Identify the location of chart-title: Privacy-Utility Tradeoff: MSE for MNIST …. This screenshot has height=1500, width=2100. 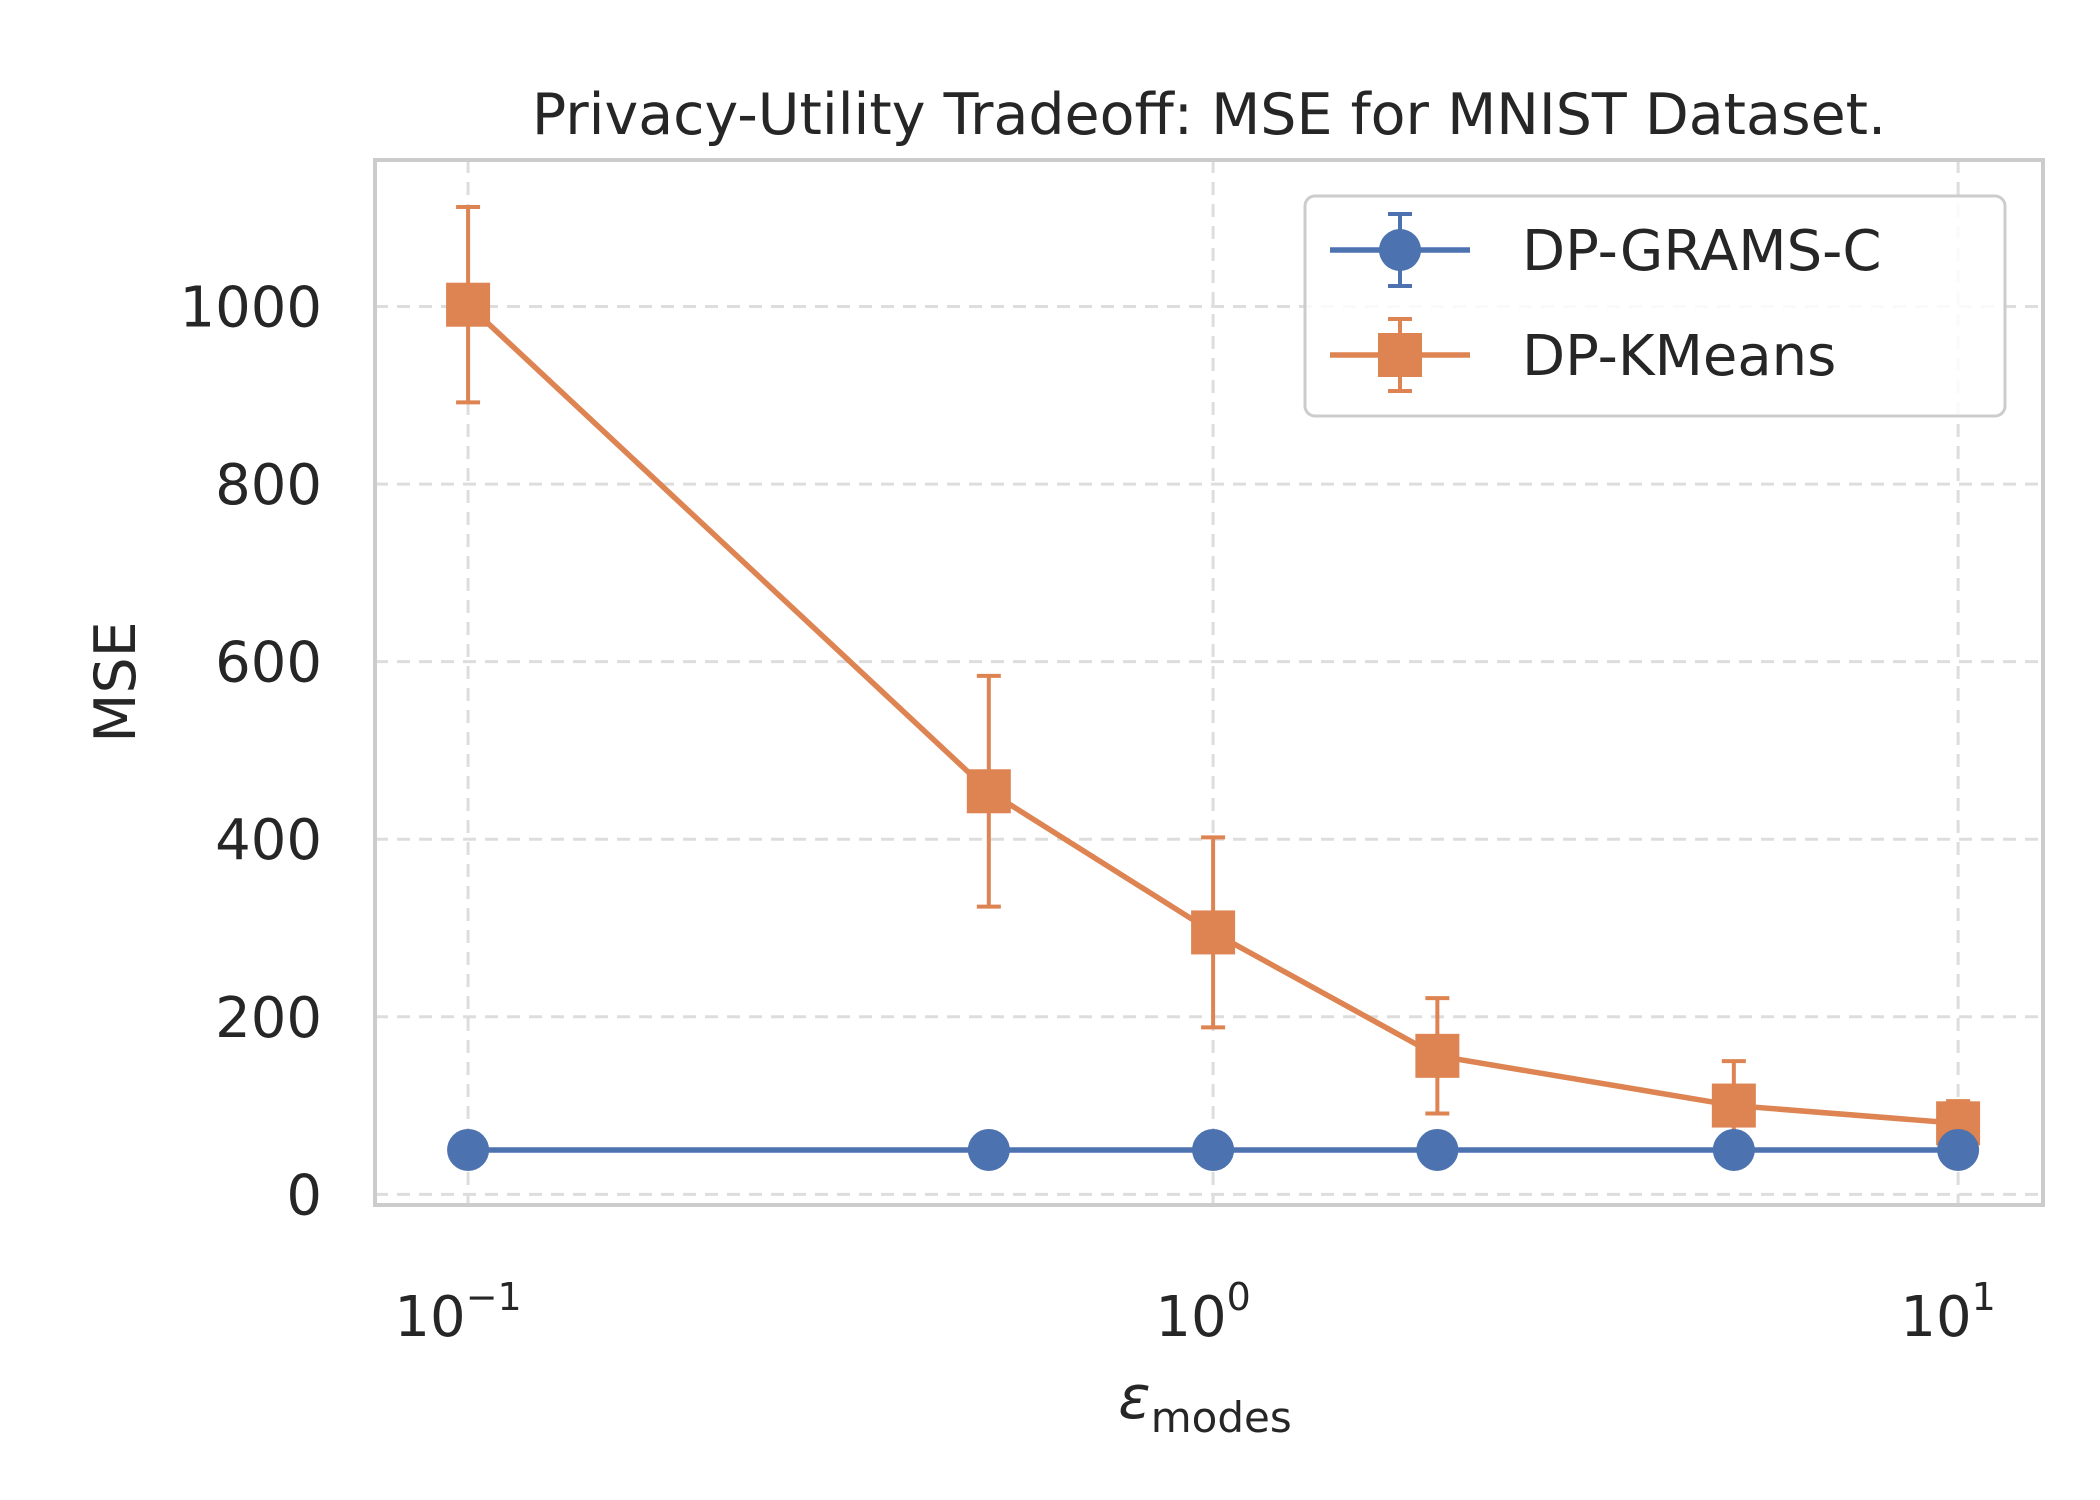
(1209, 115).